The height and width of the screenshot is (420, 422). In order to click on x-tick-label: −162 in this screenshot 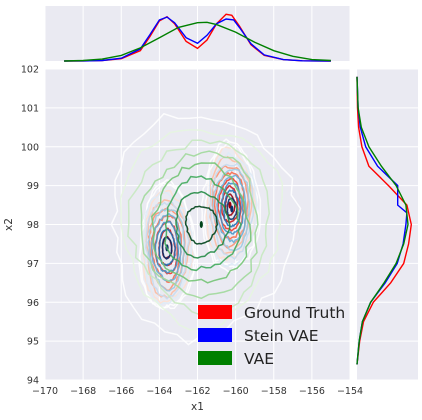, I will do `click(197, 391)`.